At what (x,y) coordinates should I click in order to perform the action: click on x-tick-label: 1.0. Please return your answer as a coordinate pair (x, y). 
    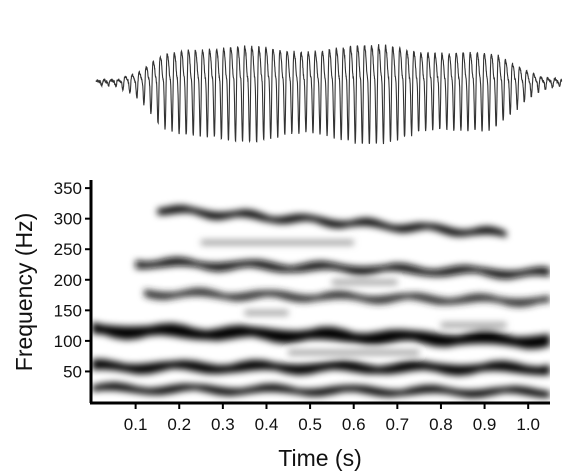
    Looking at the image, I should click on (528, 424).